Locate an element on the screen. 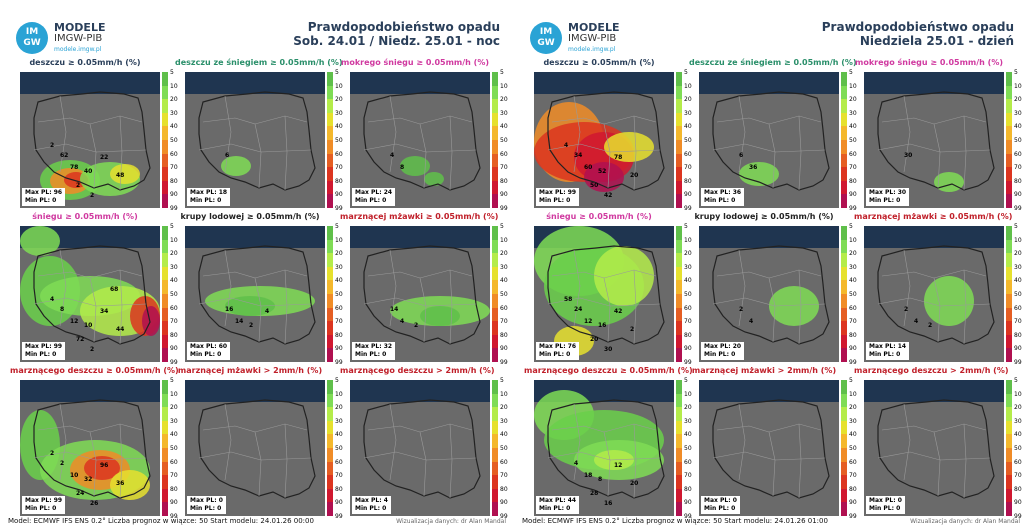 Image resolution: width=1024 pixels, height=527 pixels. max-pl: Max PL: 30 is located at coordinates (888, 192).